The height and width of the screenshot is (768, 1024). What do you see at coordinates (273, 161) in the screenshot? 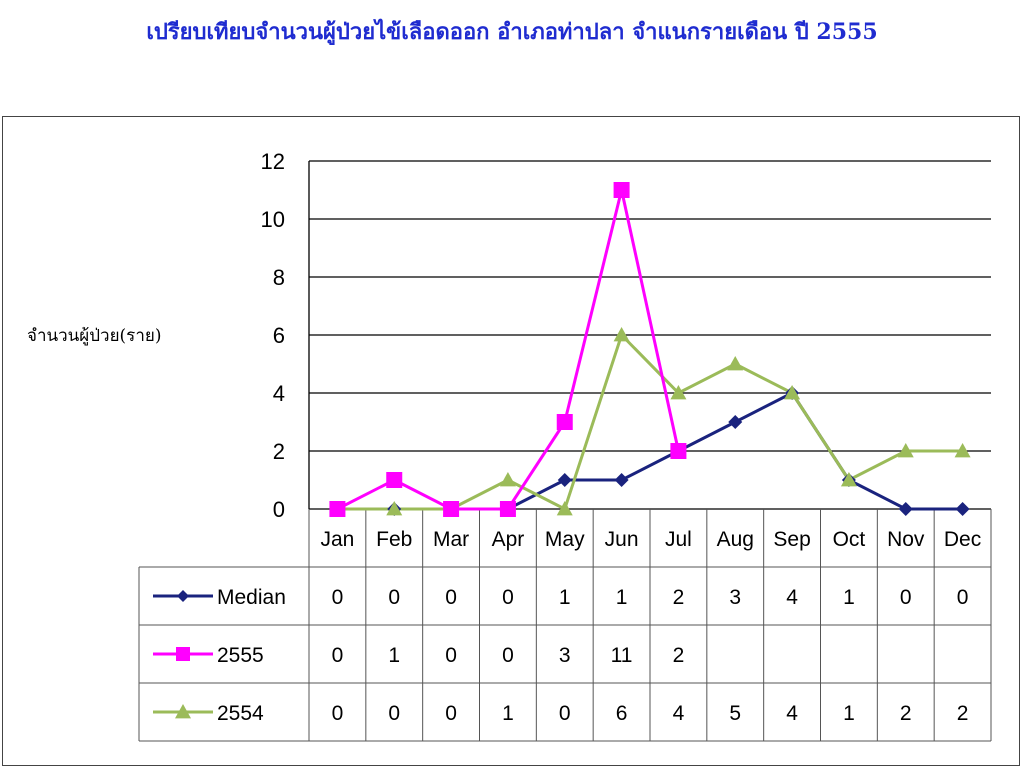
I see `y-tick-label: 12` at bounding box center [273, 161].